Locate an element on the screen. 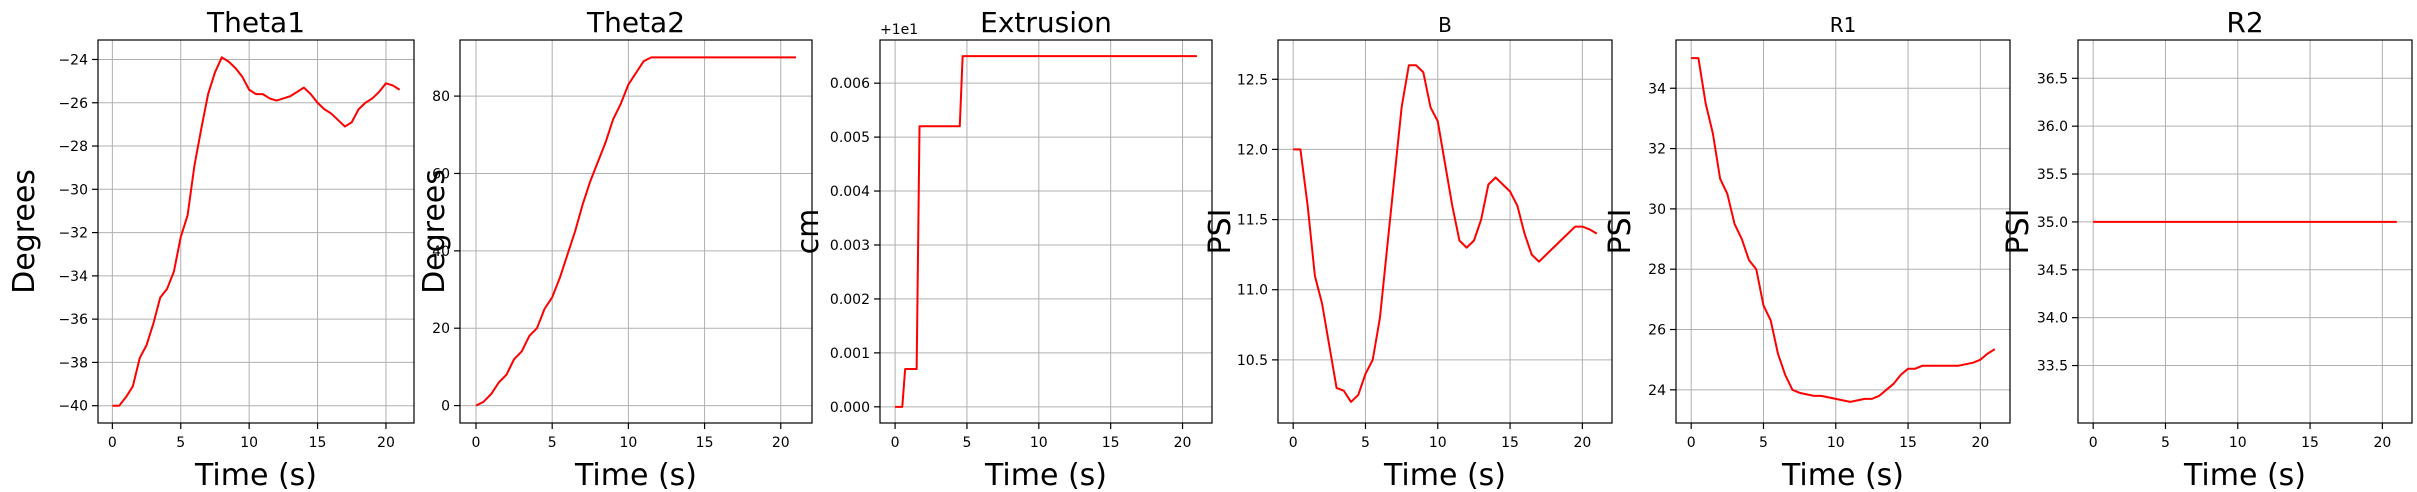 Image resolution: width=2417 pixels, height=492 pixels. y-tick-label: −36 is located at coordinates (73, 320).